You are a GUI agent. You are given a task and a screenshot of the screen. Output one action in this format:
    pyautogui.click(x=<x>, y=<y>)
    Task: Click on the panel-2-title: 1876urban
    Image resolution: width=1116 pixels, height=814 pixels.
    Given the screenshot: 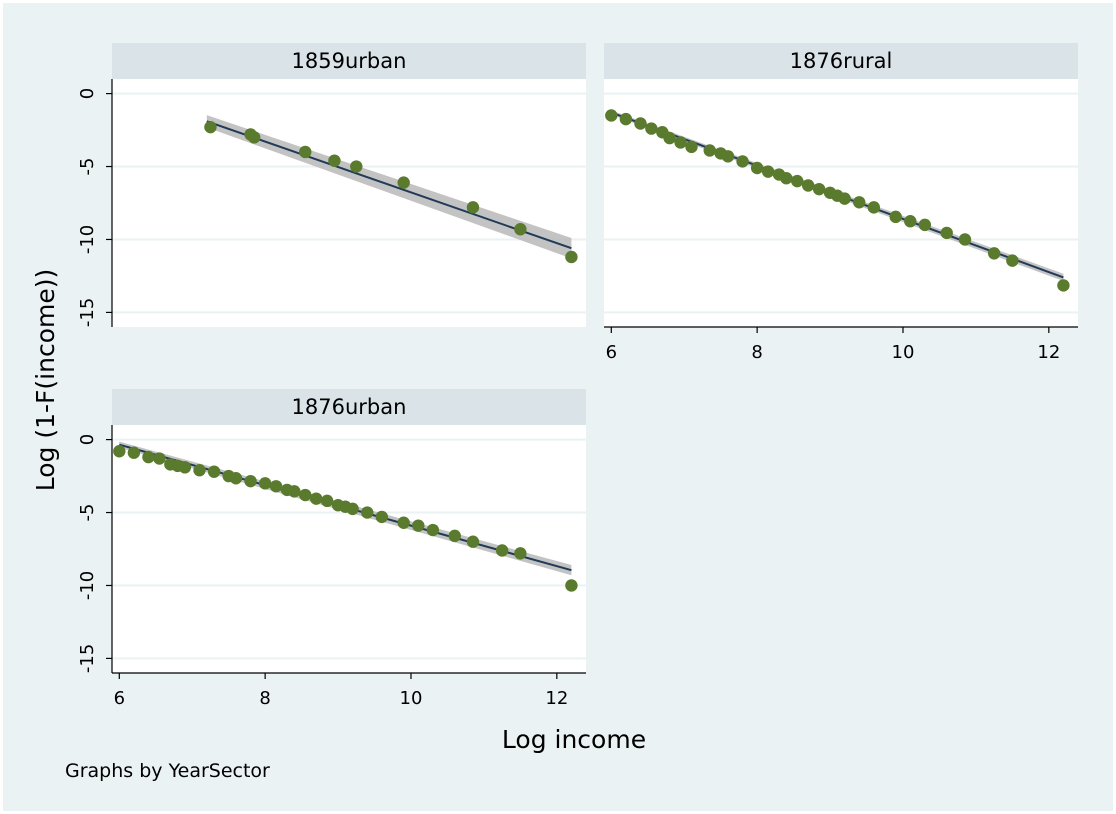 What is the action you would take?
    pyautogui.click(x=349, y=407)
    